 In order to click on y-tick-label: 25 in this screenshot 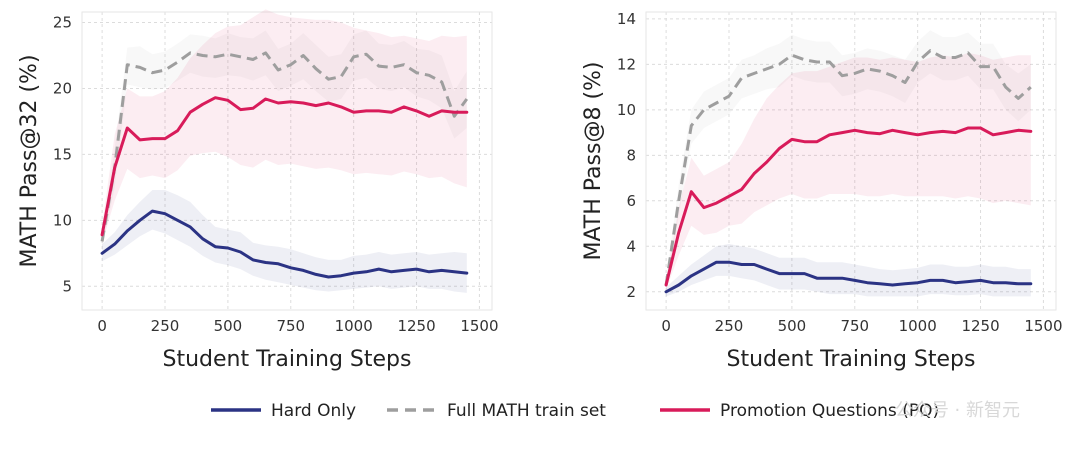, I will do `click(62, 23)`.